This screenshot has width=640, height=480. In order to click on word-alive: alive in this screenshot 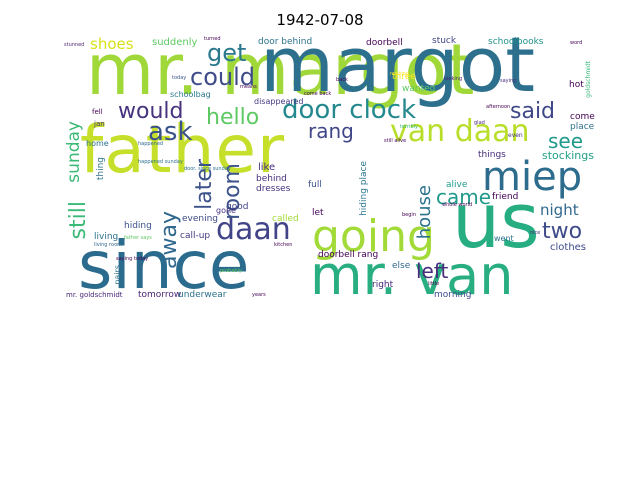, I will do `click(457, 185)`.